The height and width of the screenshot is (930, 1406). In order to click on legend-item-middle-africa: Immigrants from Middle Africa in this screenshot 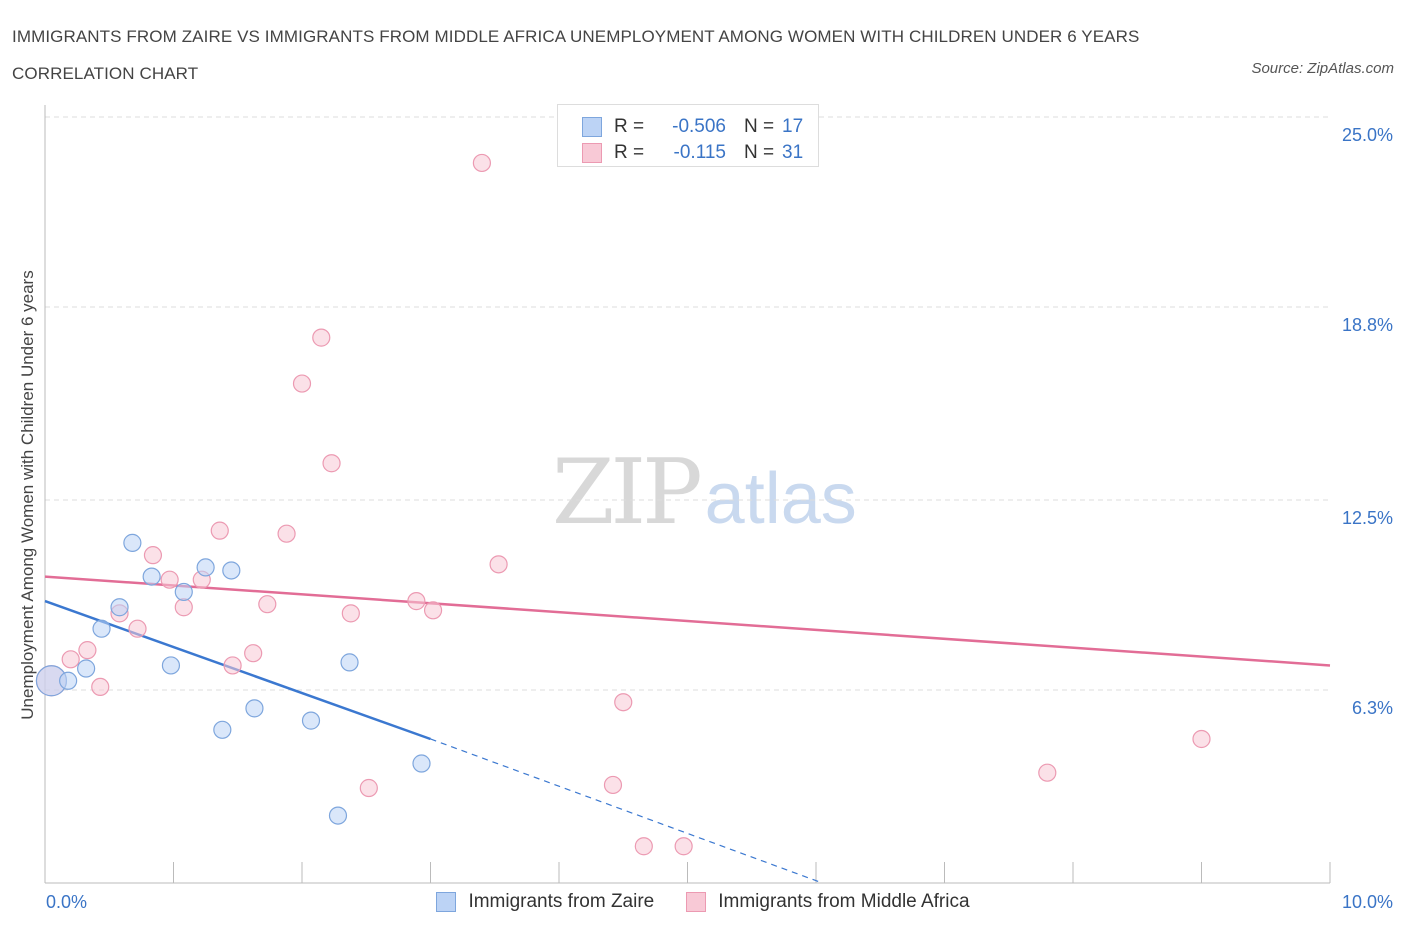, I will do `click(828, 902)`.